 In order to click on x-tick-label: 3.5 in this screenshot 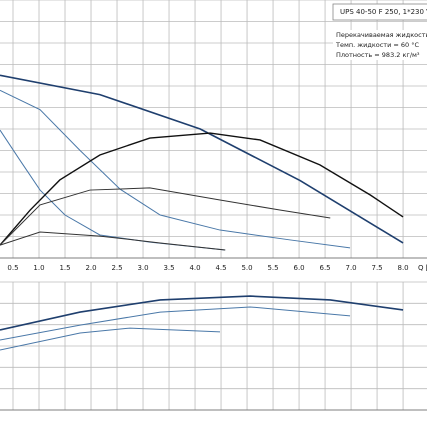, I will do `click(168, 268)`.